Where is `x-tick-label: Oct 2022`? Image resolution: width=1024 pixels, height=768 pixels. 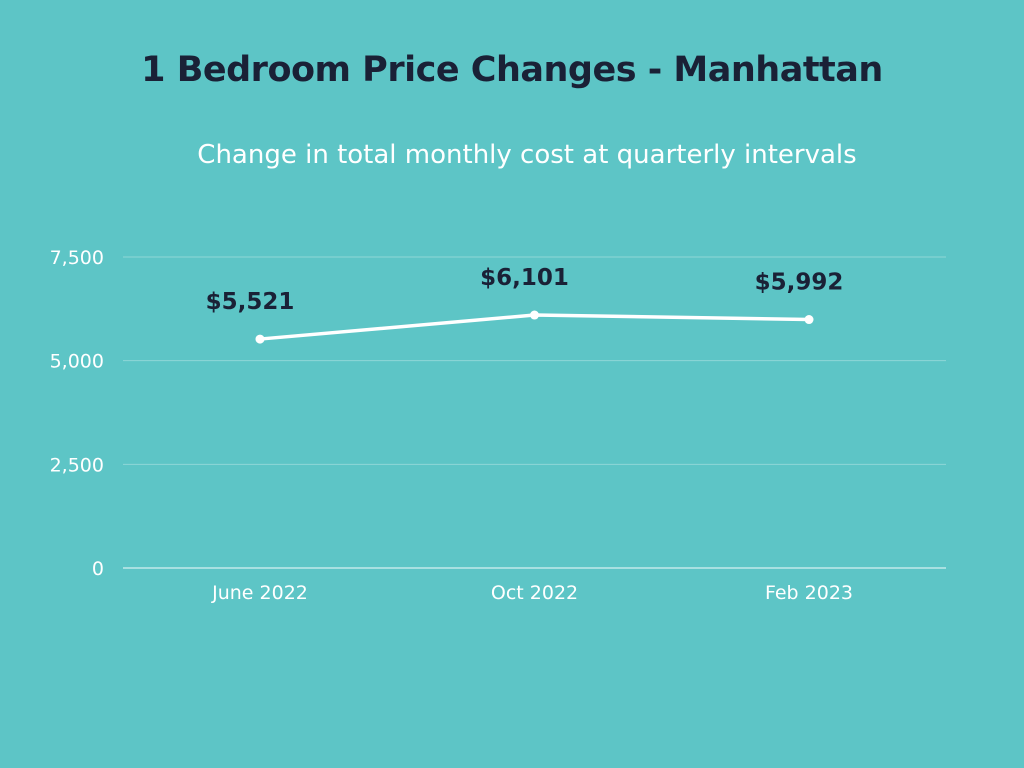 x-tick-label: Oct 2022 is located at coordinates (534, 593).